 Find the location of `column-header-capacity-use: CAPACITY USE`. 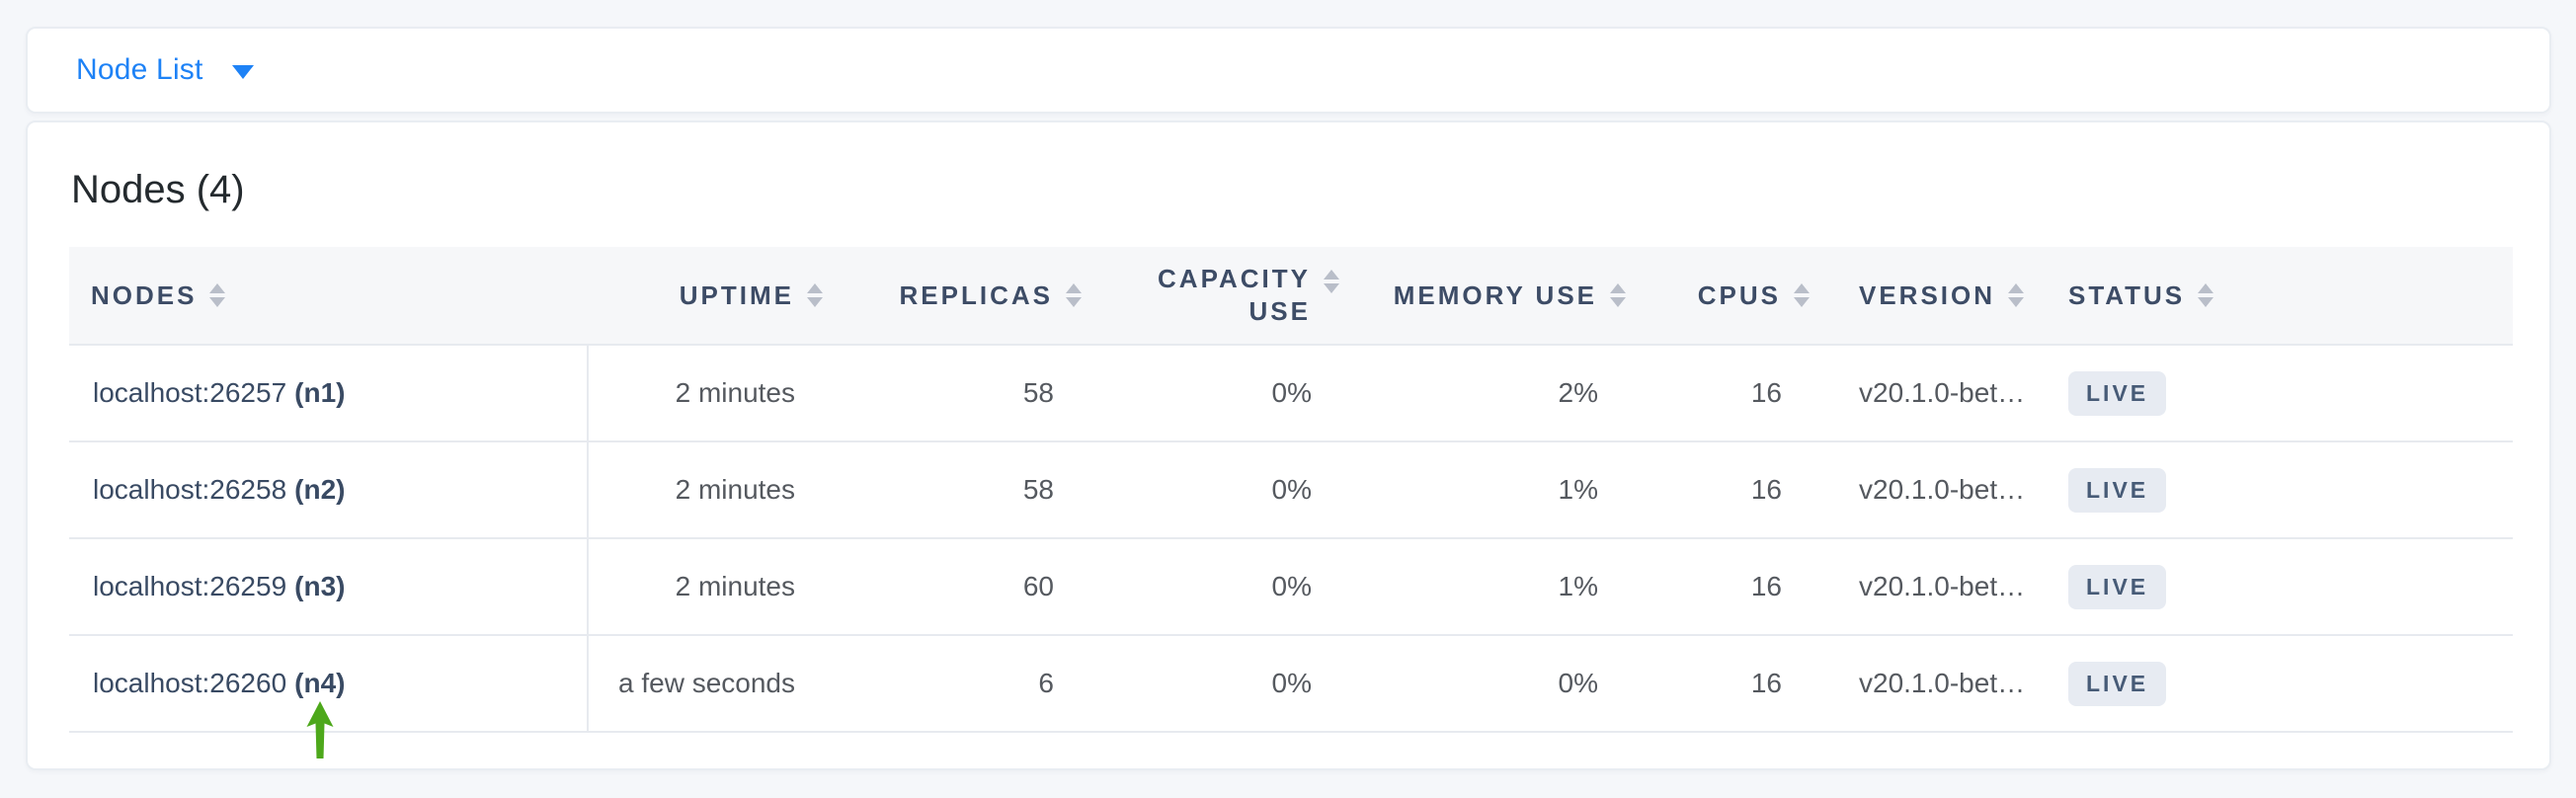

column-header-capacity-use: CAPACITY USE is located at coordinates (1222, 296).